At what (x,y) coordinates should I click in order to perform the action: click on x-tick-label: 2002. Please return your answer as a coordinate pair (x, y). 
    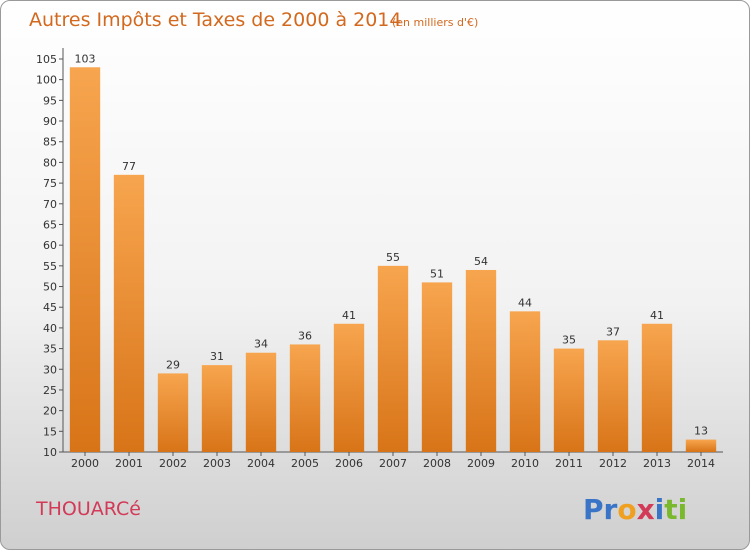
    Looking at the image, I should click on (173, 463).